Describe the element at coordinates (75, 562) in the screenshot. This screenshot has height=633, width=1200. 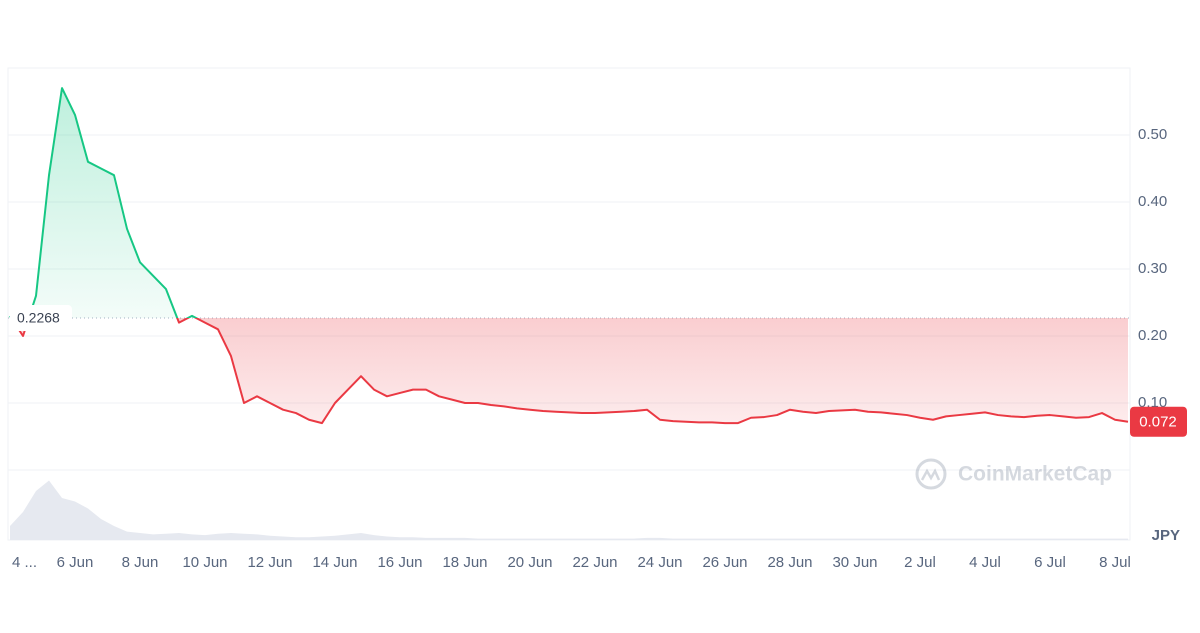
I see `x-tick-label: 6 Jun` at that location.